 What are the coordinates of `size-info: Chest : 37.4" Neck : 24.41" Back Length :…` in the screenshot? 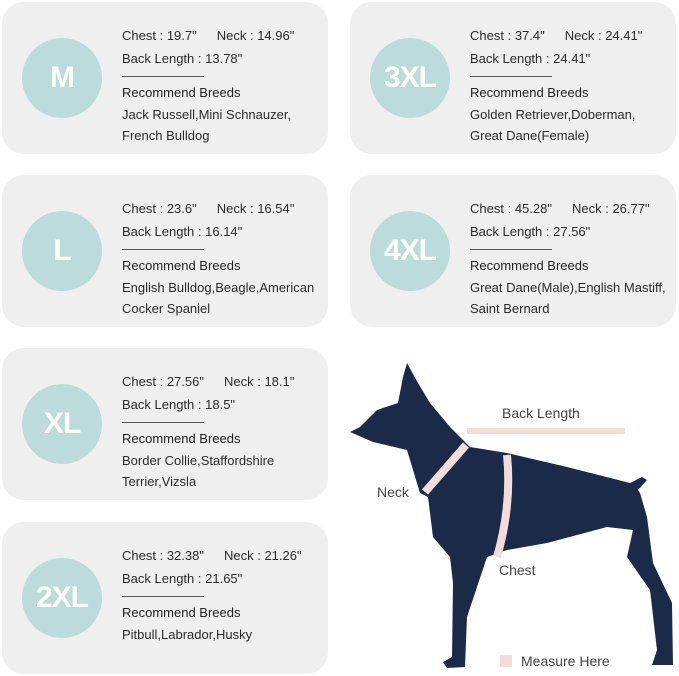 It's located at (556, 85).